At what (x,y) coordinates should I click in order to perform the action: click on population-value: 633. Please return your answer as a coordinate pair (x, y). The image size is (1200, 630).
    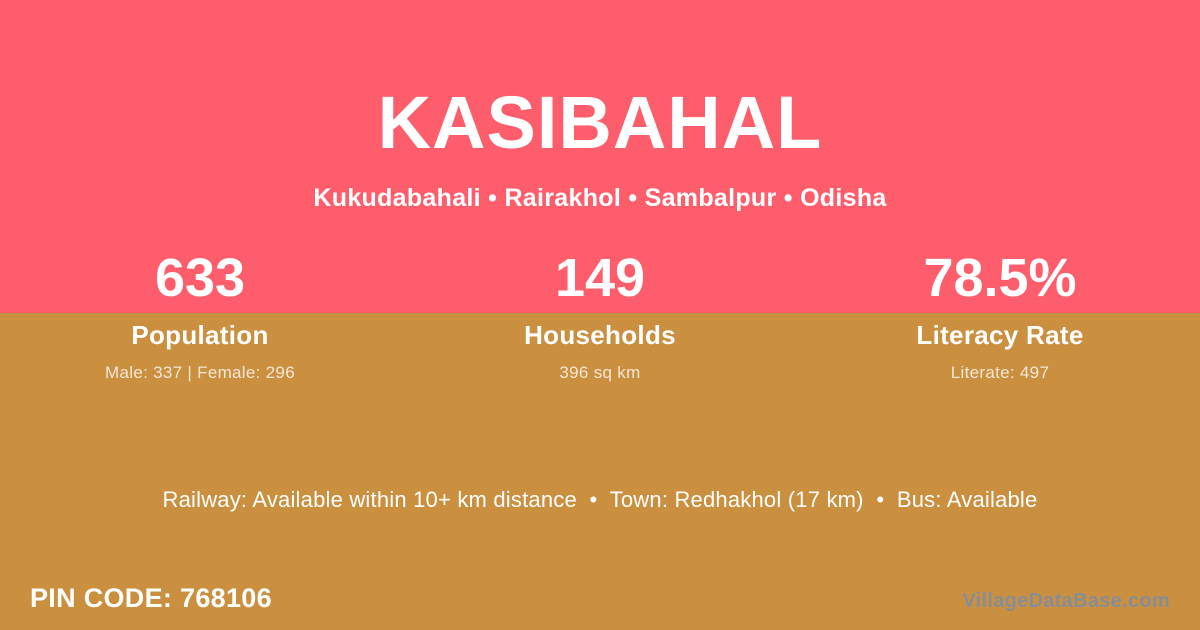
    Looking at the image, I should click on (200, 278).